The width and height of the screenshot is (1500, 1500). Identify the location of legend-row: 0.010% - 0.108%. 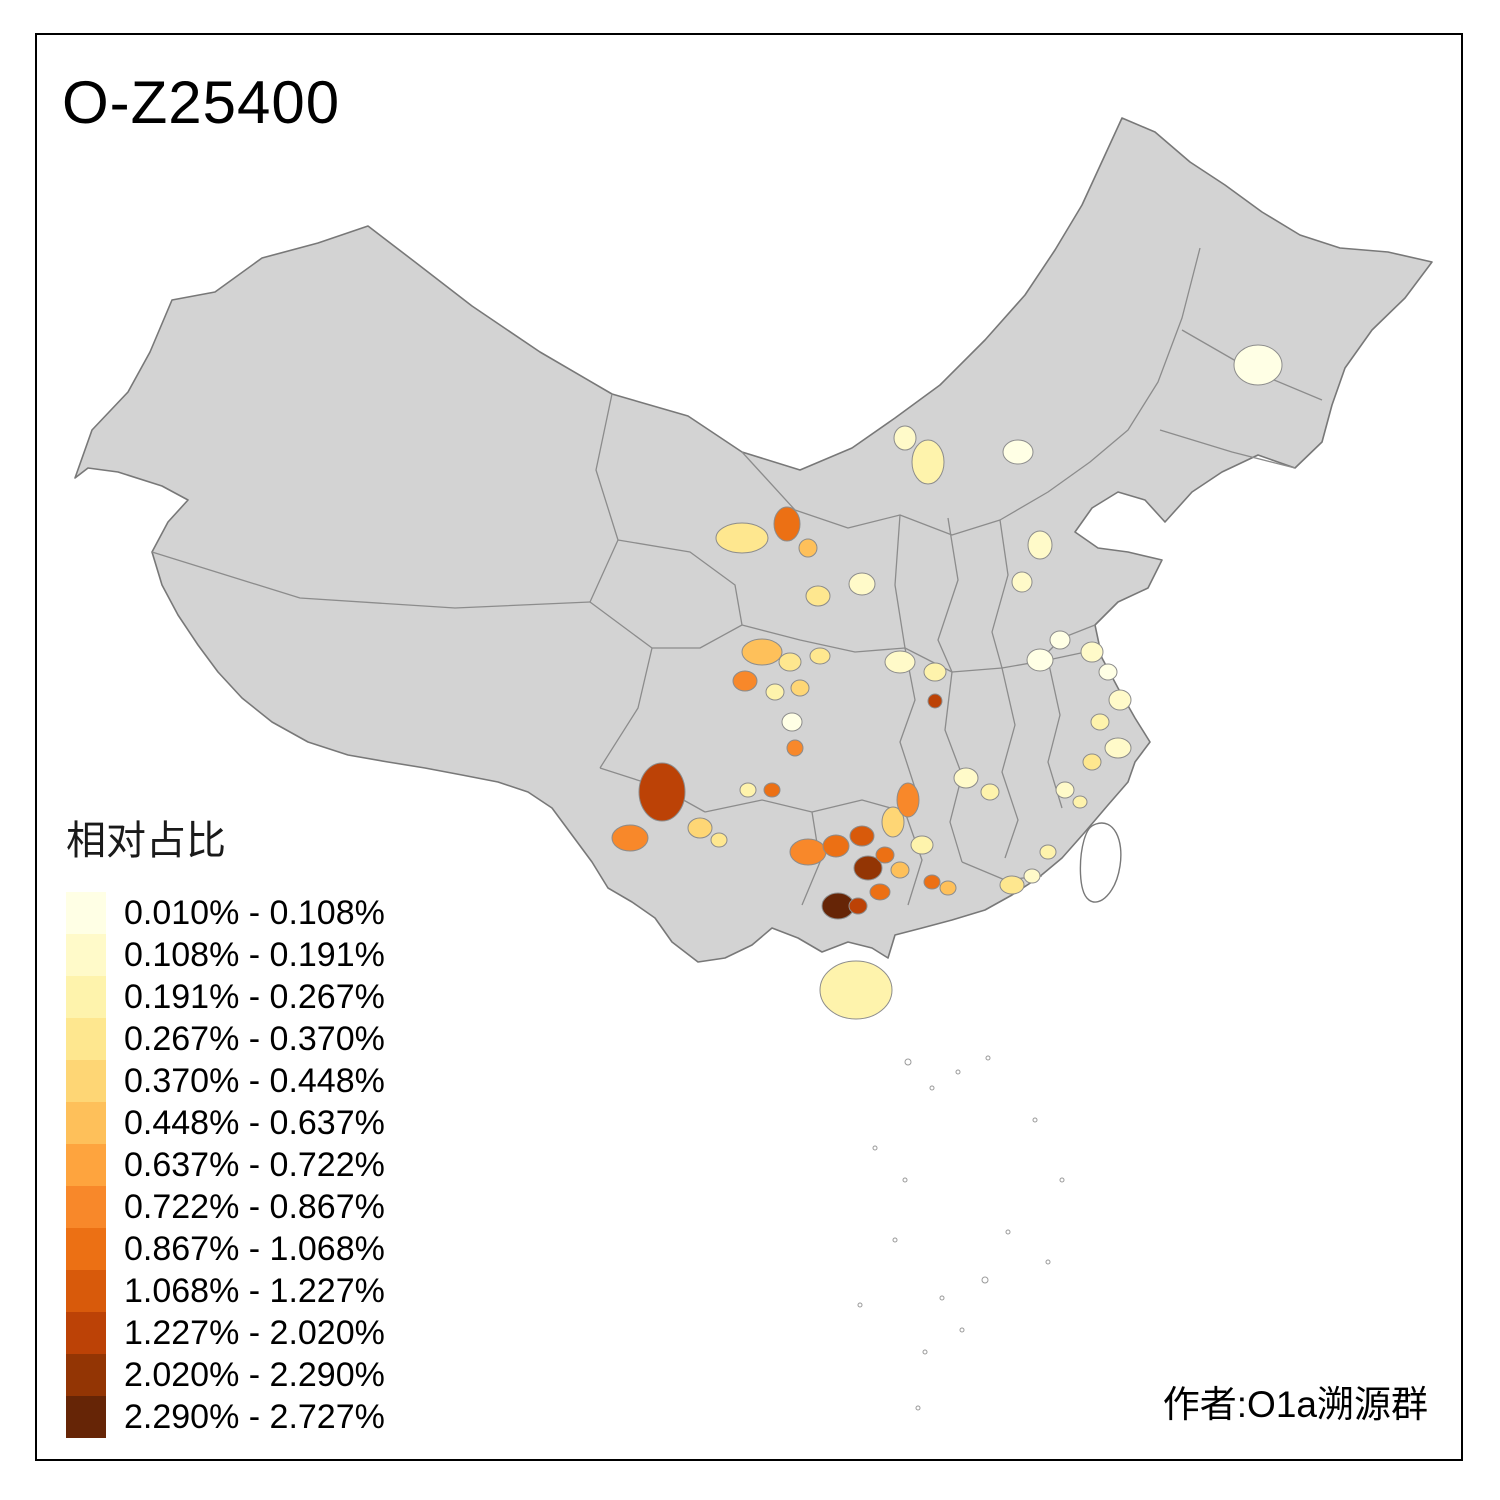
(246, 913).